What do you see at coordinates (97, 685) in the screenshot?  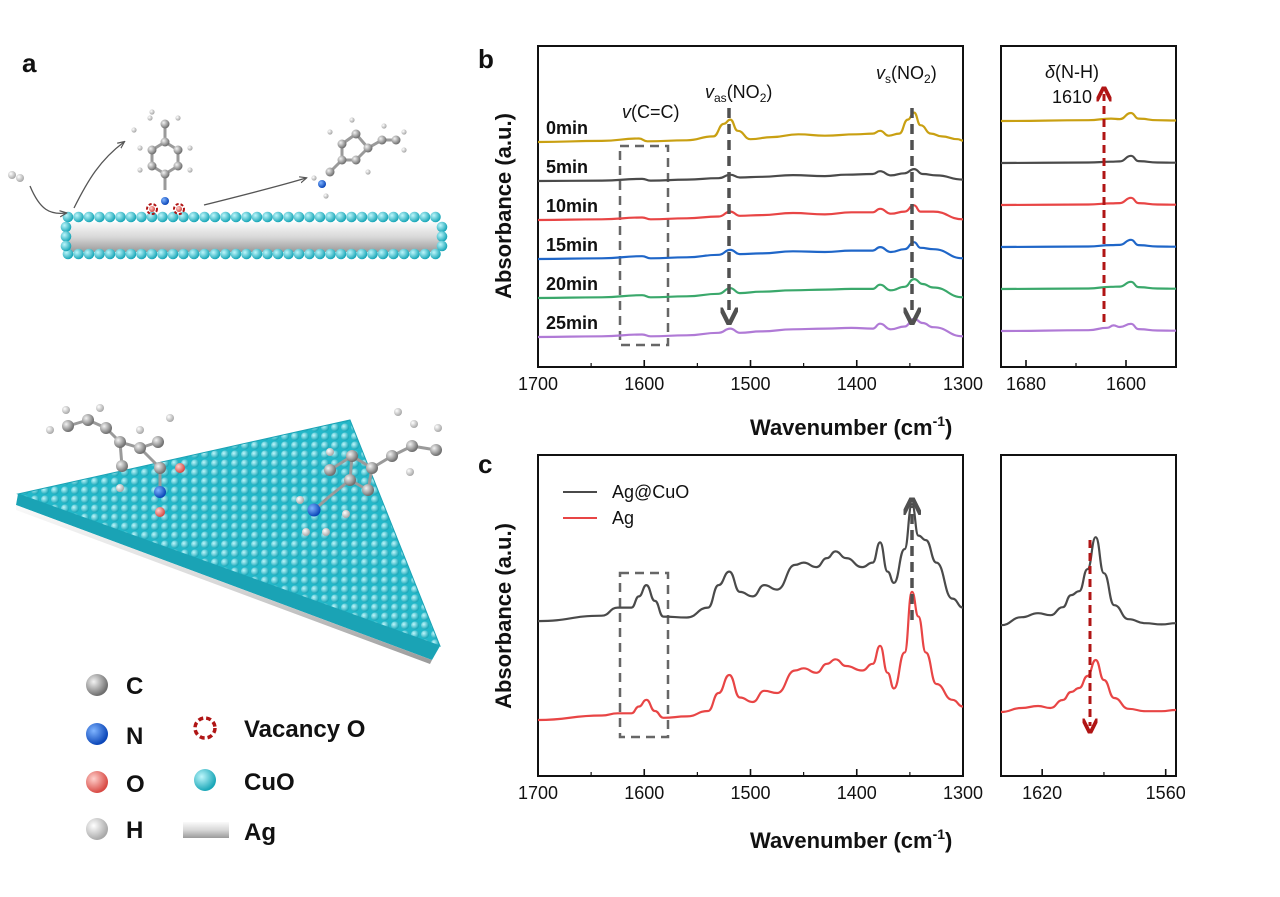 I see `carbon-atom-icon` at bounding box center [97, 685].